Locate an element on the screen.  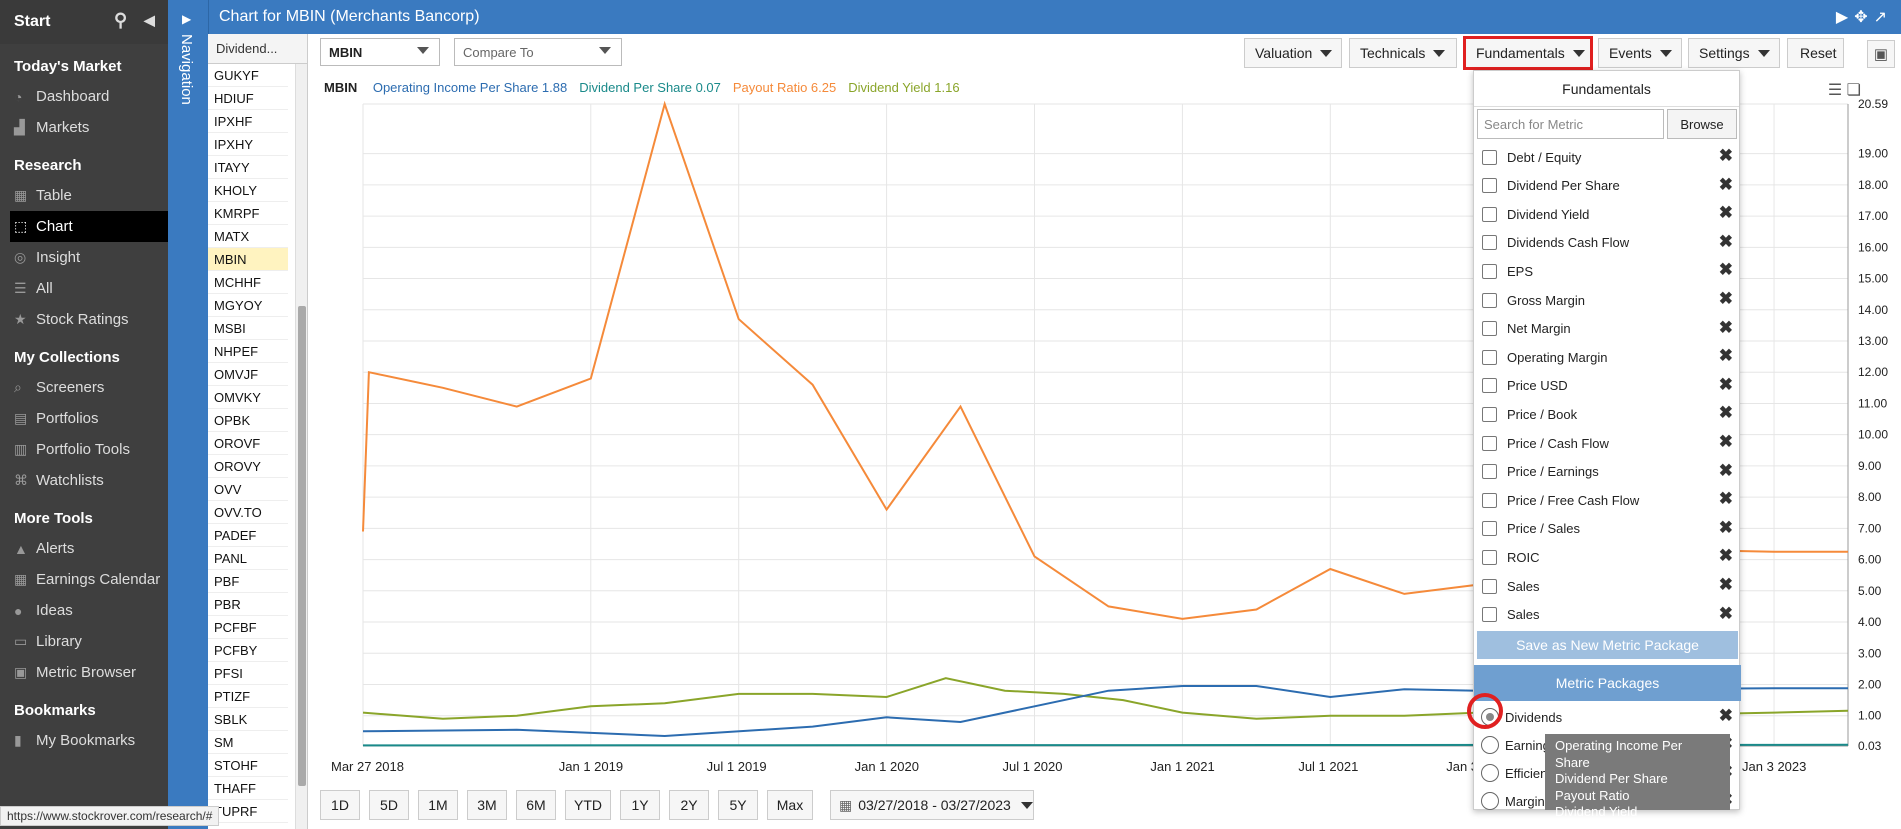
valuation-button: Valuation is located at coordinates (1293, 53).